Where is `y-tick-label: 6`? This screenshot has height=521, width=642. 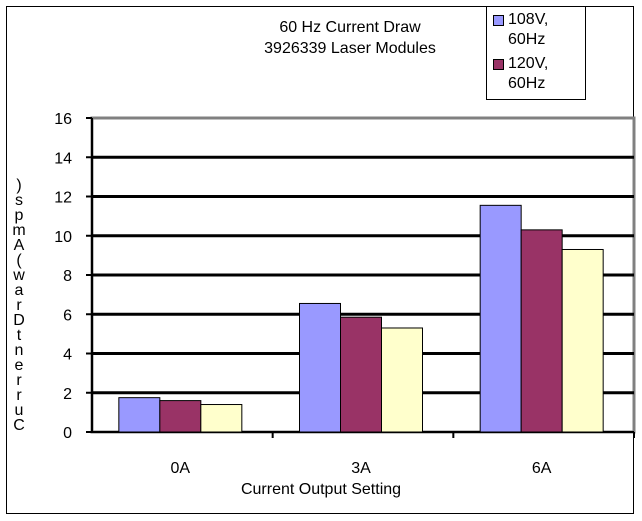
y-tick-label: 6 is located at coordinates (67, 315).